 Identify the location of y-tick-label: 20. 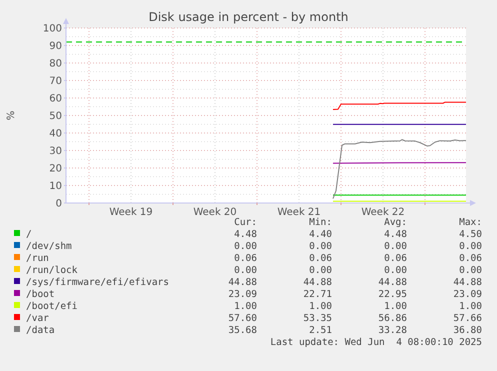
(55, 169).